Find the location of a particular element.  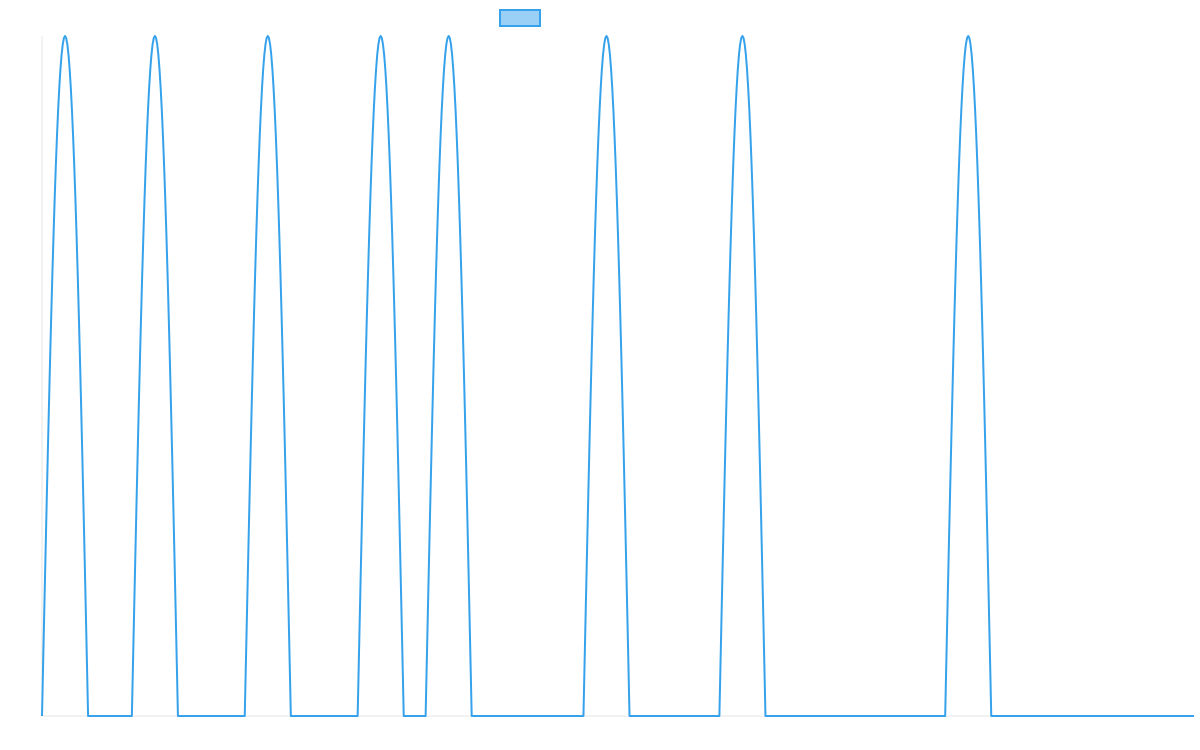

chart-legend is located at coordinates (520, 18).